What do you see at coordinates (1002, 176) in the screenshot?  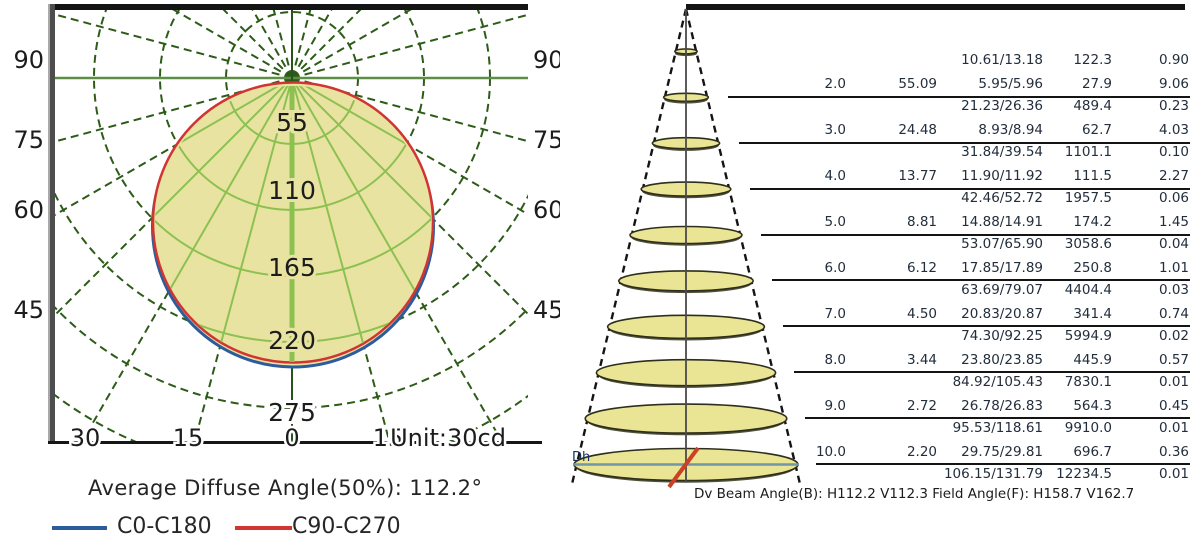 I see `cell-beam-value: 11.90/11.92` at bounding box center [1002, 176].